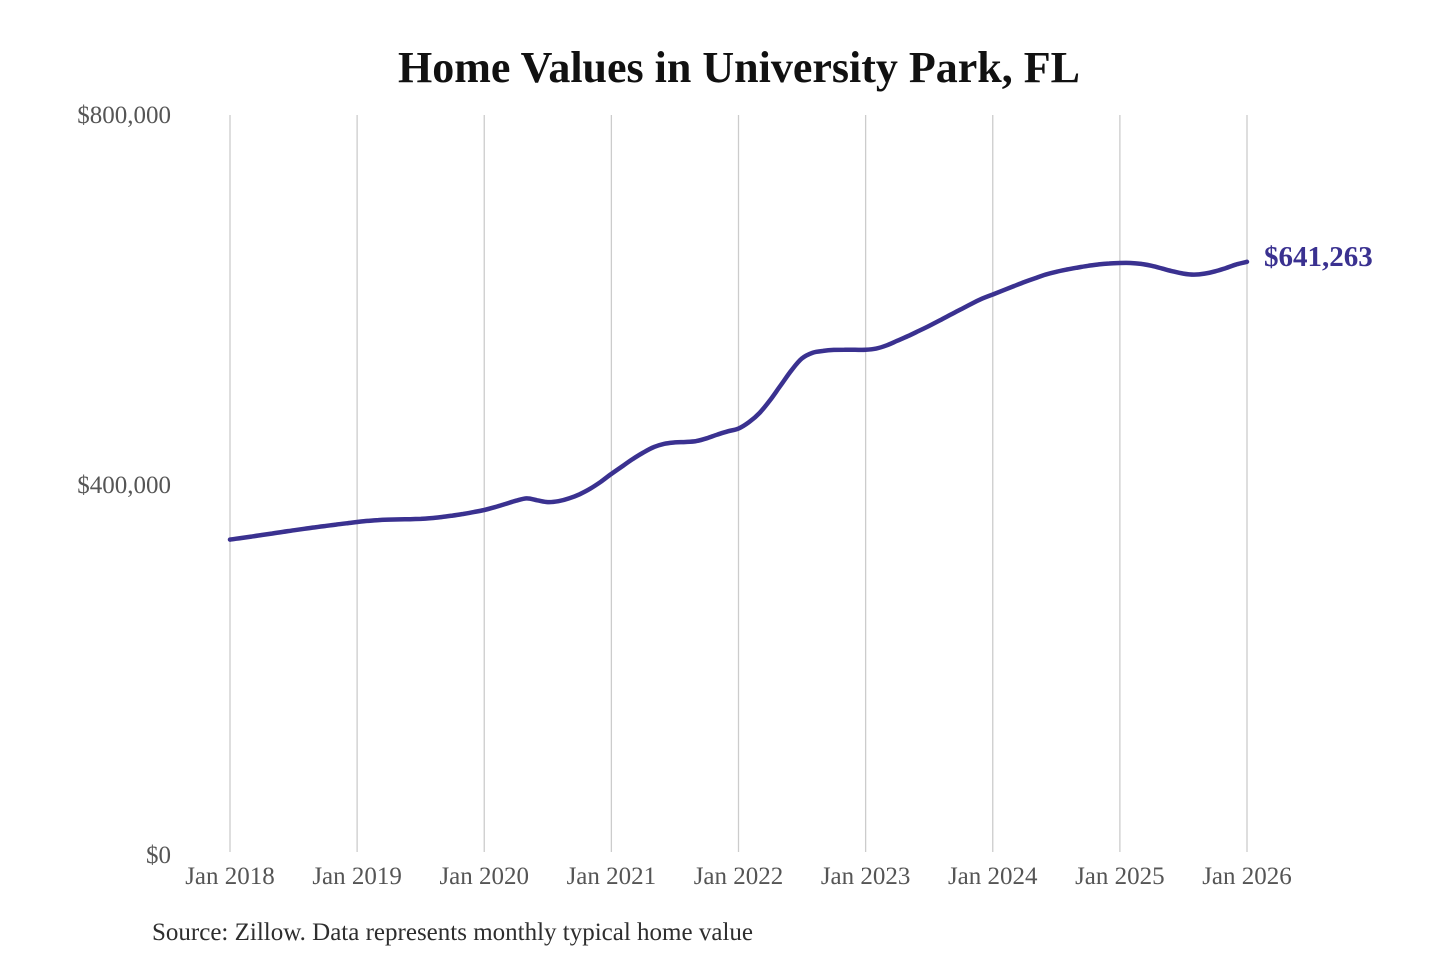 This screenshot has width=1440, height=960. I want to click on x-tick-label: Jan 2019, so click(357, 876).